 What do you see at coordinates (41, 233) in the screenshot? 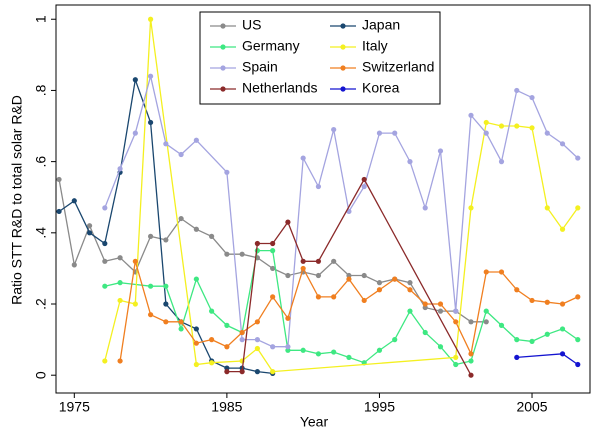
I see `y-tick-label: .4` at bounding box center [41, 233].